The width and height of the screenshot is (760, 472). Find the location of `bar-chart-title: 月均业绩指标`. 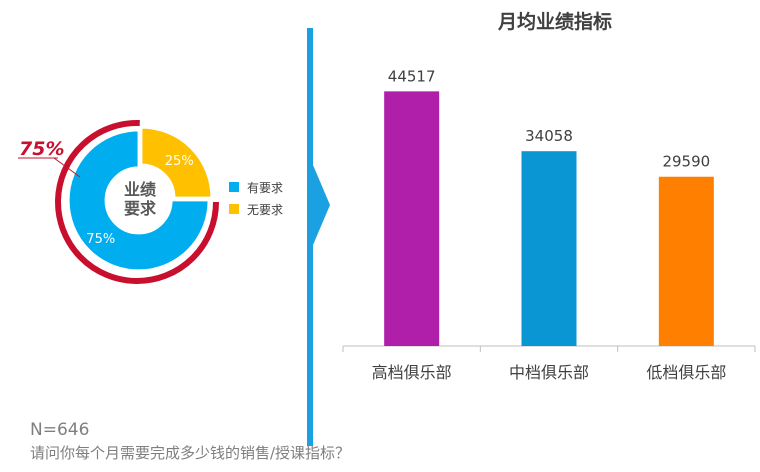

bar-chart-title: 月均业绩指标 is located at coordinates (554, 21).